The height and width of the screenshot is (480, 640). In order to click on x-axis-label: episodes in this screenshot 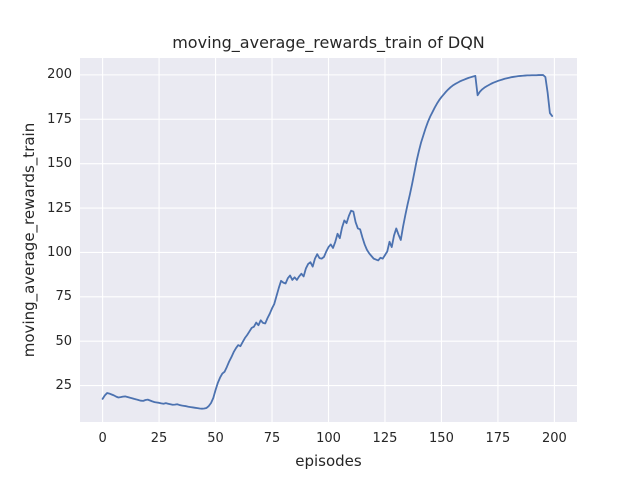, I will do `click(328, 461)`.